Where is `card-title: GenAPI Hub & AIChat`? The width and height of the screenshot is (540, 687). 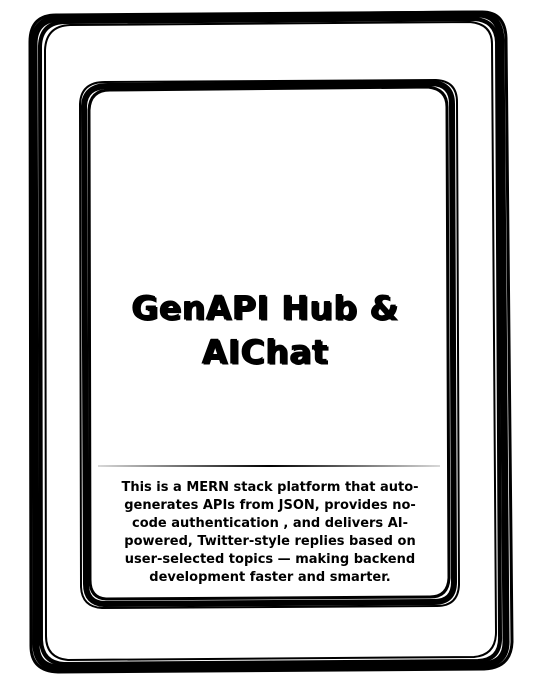
card-title: GenAPI Hub & AIChat is located at coordinates (265, 330).